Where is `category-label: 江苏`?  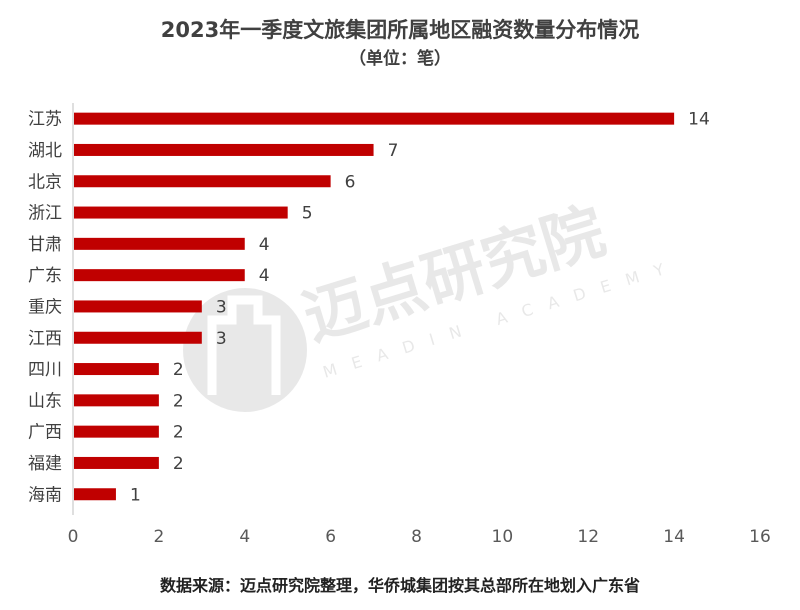 category-label: 江苏 is located at coordinates (45, 120).